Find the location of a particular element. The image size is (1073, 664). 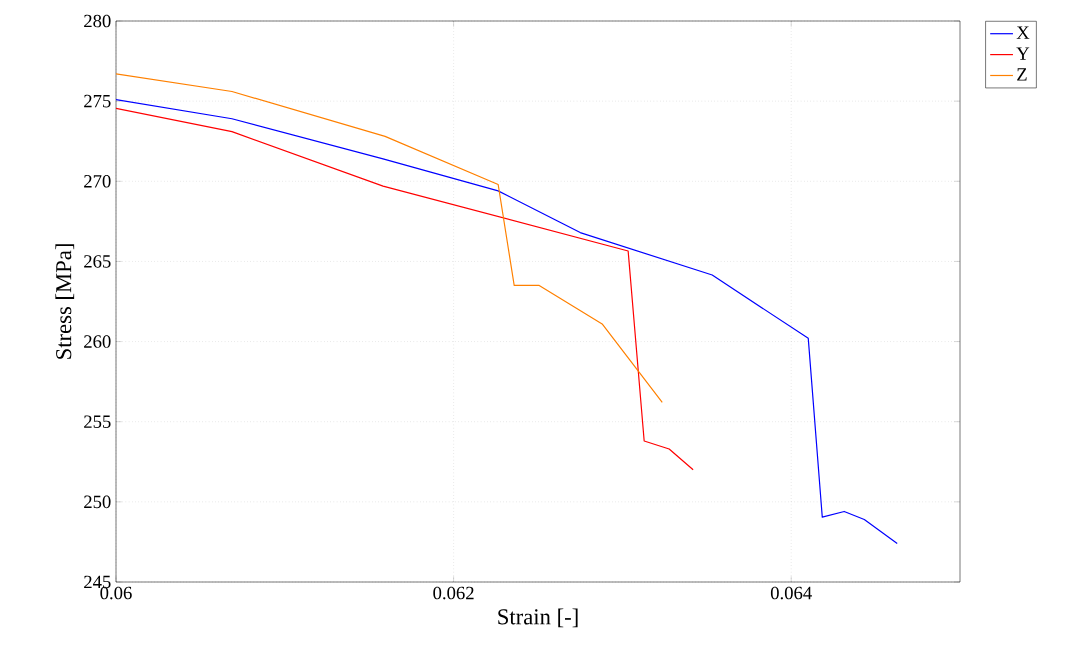

y-tick-label: 270 is located at coordinates (97, 181).